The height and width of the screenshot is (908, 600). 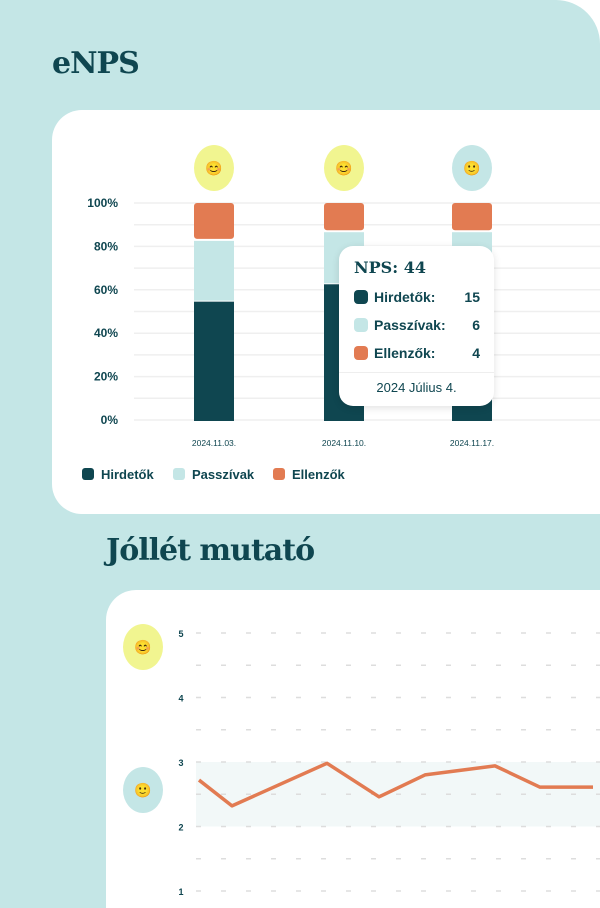 What do you see at coordinates (390, 267) in the screenshot?
I see `tooltip-nps: NPS: 44` at bounding box center [390, 267].